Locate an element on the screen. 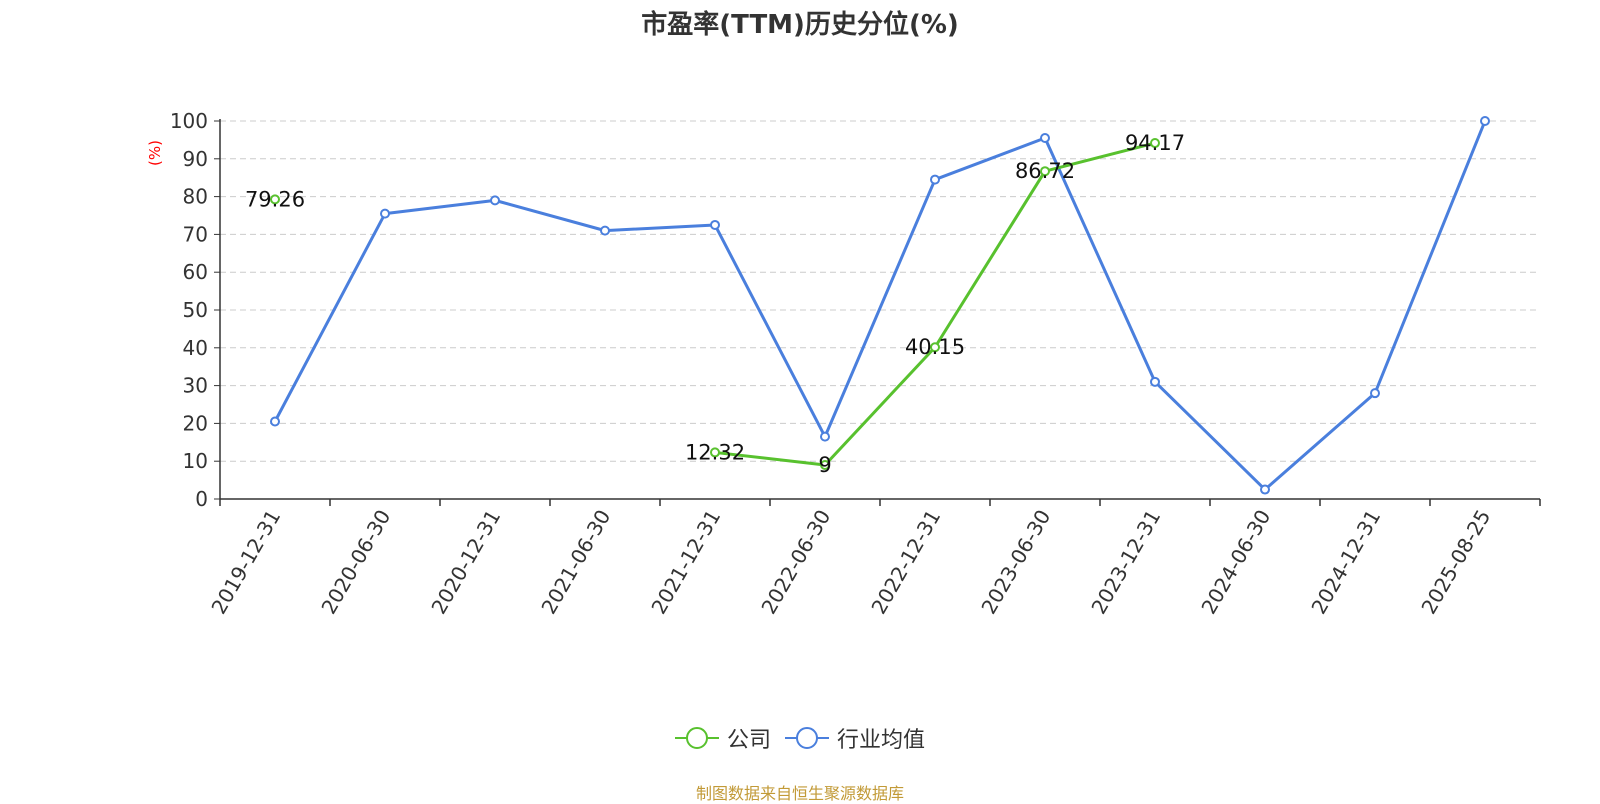 This screenshot has width=1600, height=804. x-tick-label: 2020-12-31 is located at coordinates (465, 562).